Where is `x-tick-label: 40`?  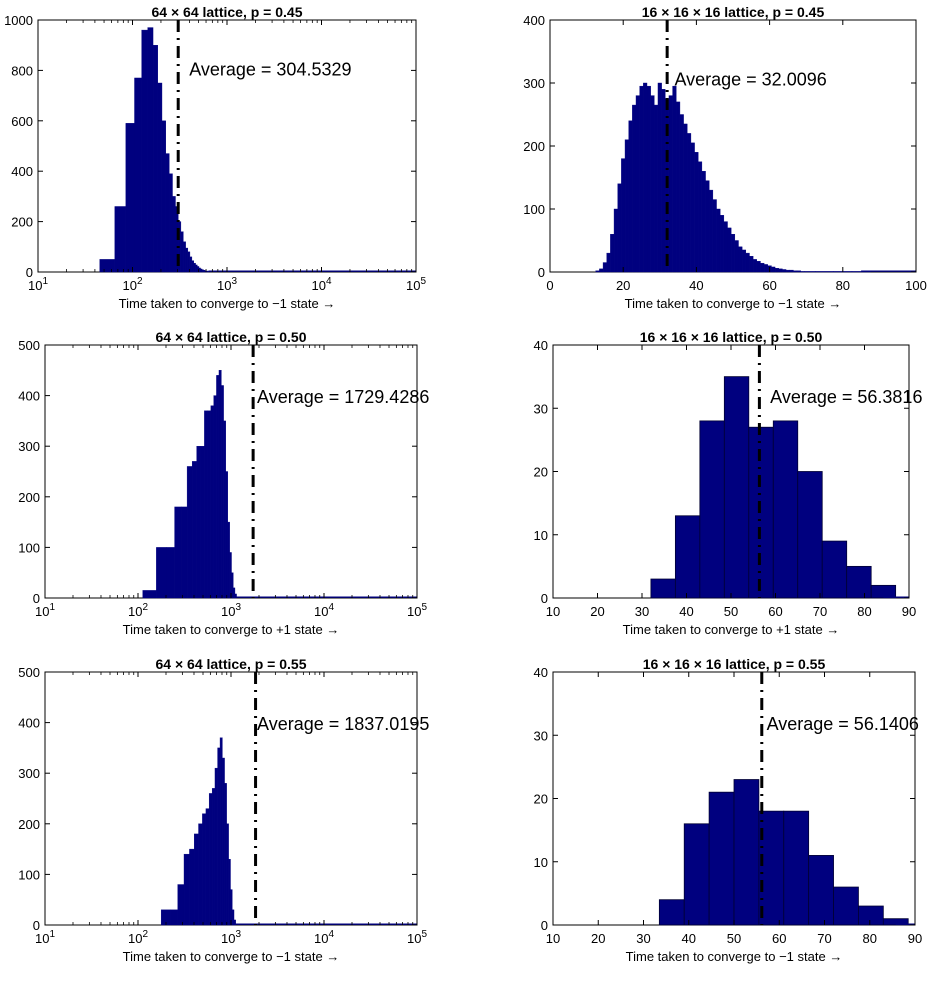
x-tick-label: 40 is located at coordinates (686, 611).